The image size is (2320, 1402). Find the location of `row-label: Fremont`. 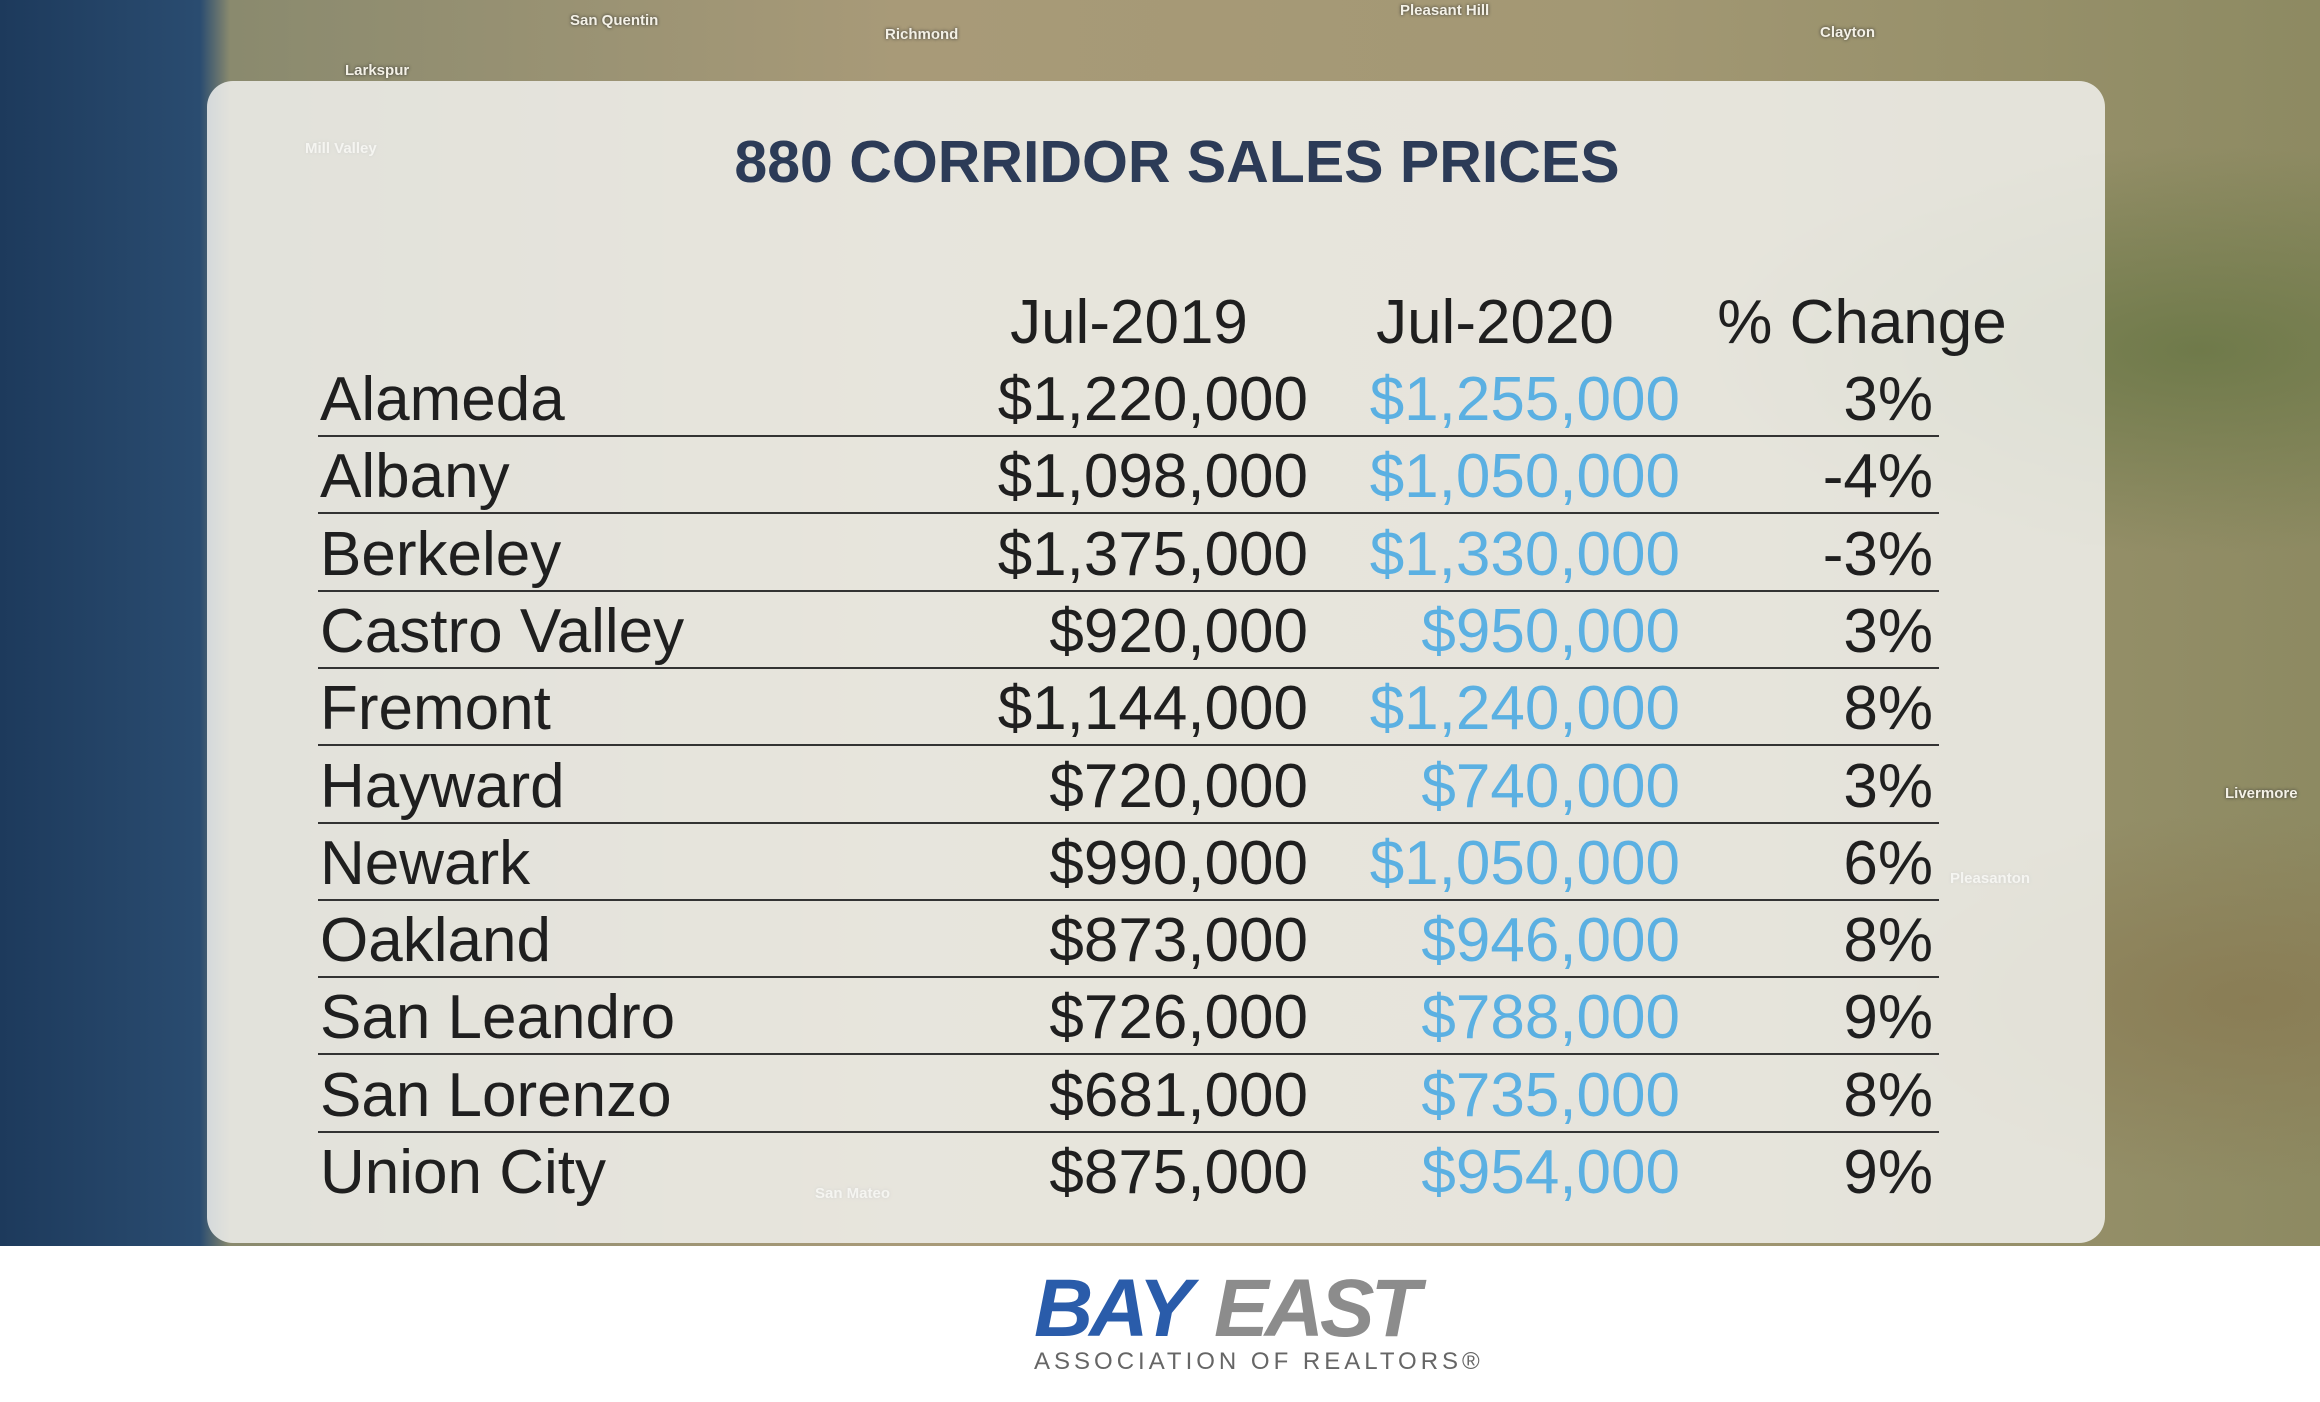

row-label: Fremont is located at coordinates (435, 709).